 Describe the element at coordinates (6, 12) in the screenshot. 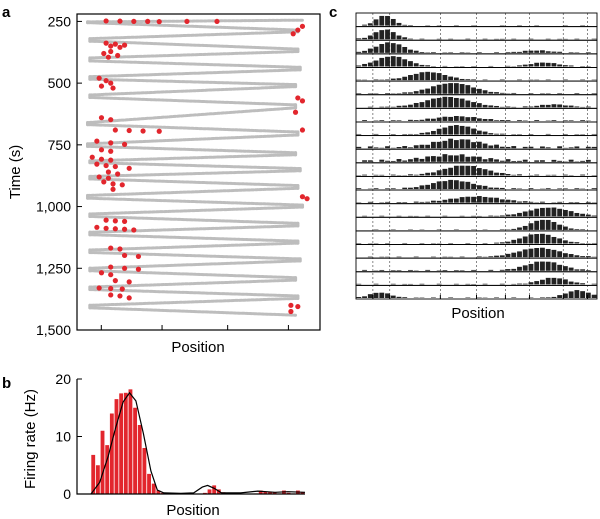

I see `panel-label-a: a` at that location.